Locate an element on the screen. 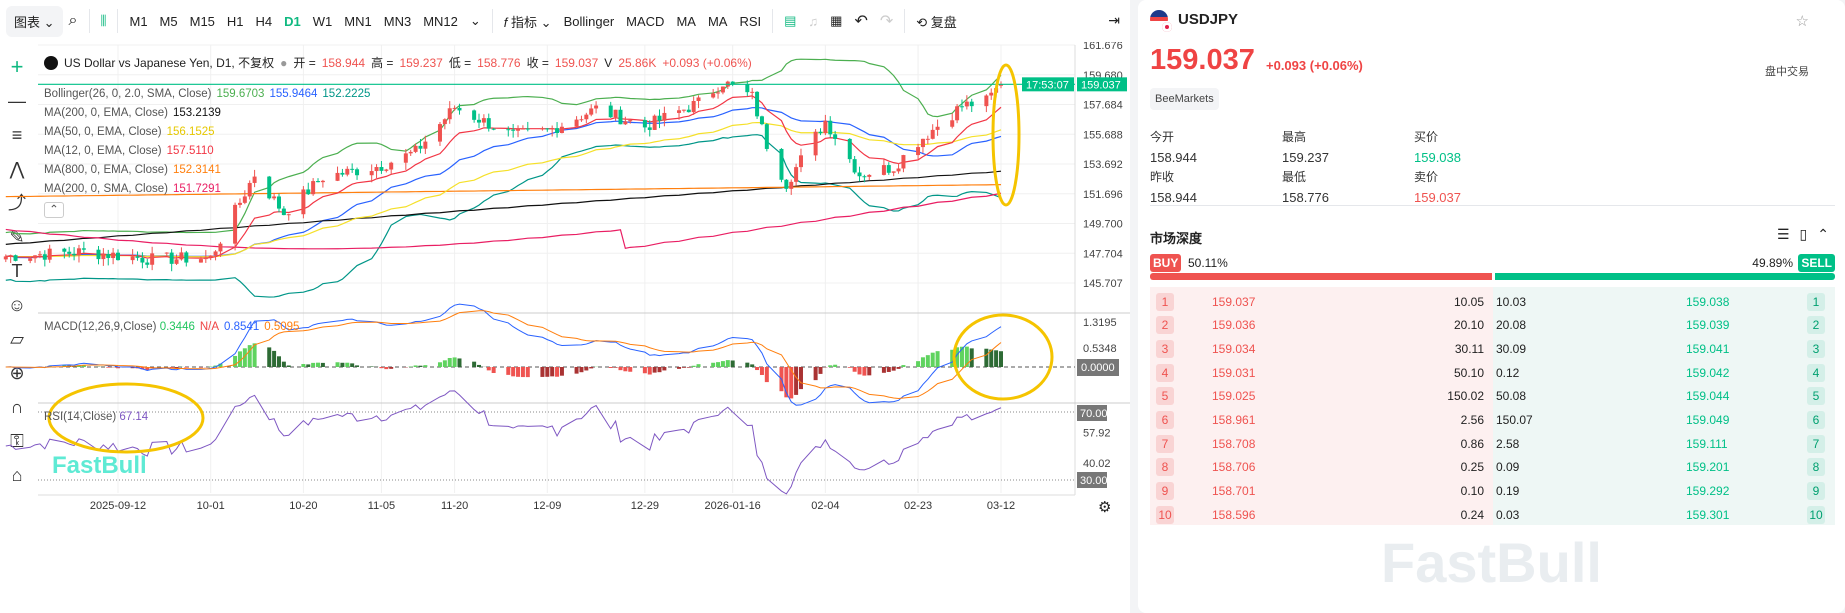 This screenshot has height=613, width=1845. timeframe-mn1: MN1 is located at coordinates (358, 21).